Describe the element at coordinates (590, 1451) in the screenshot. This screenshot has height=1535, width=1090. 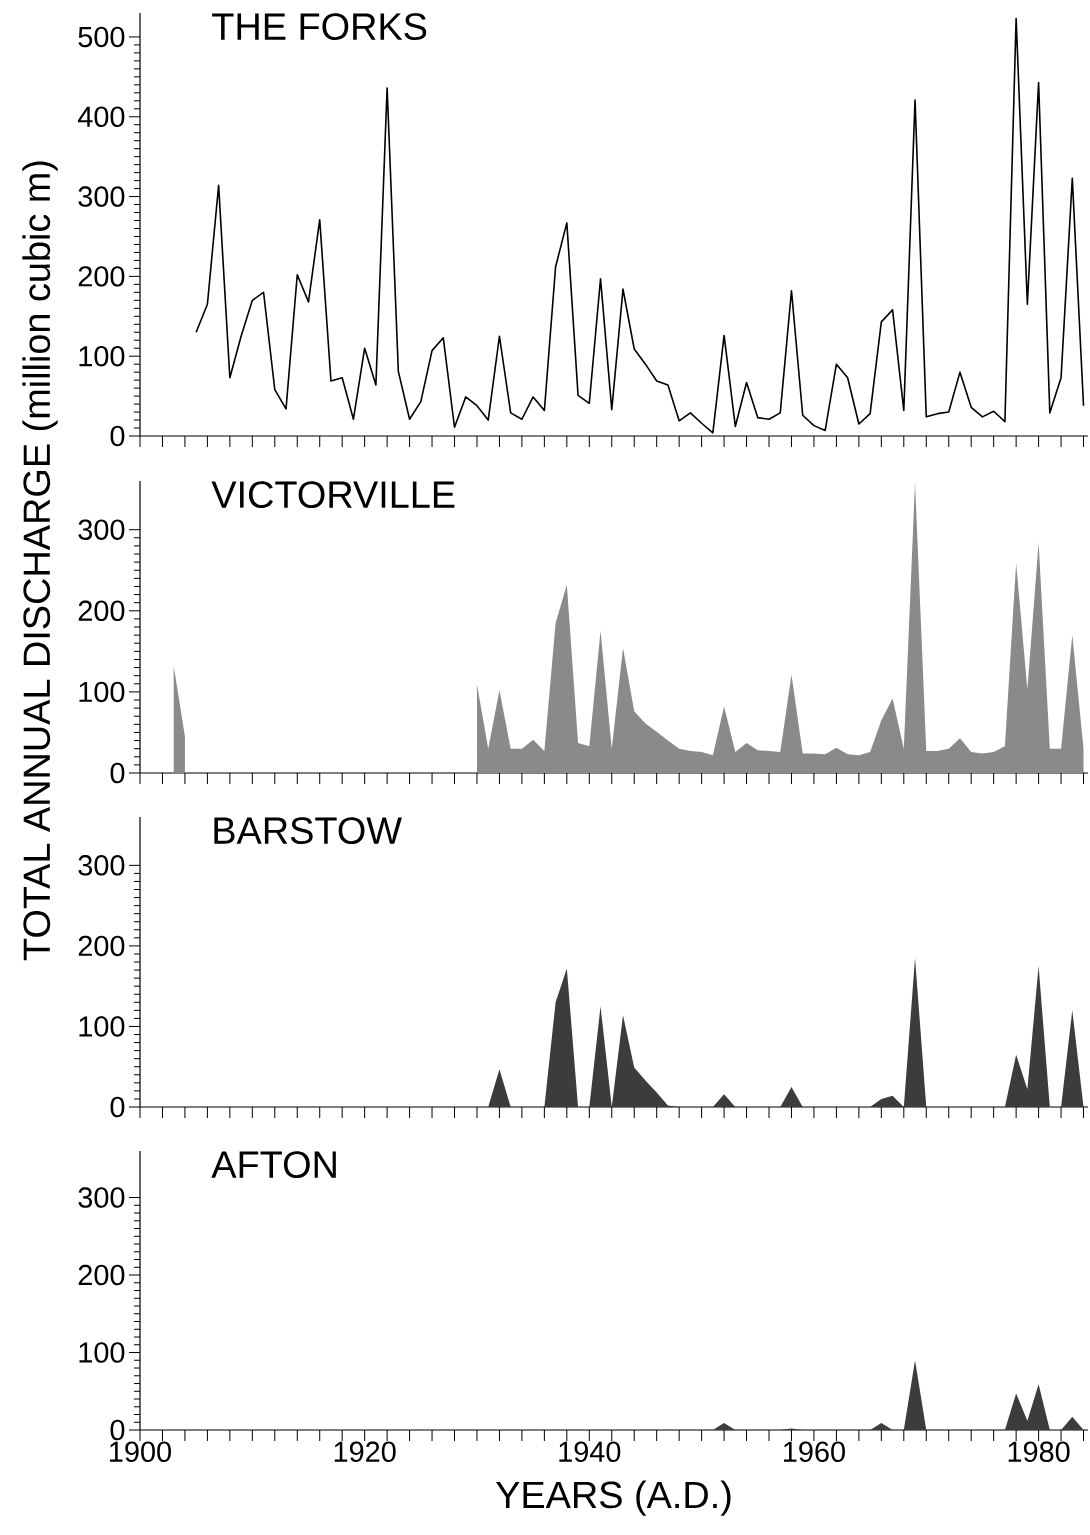
I see `x-tick-label: 1940` at that location.